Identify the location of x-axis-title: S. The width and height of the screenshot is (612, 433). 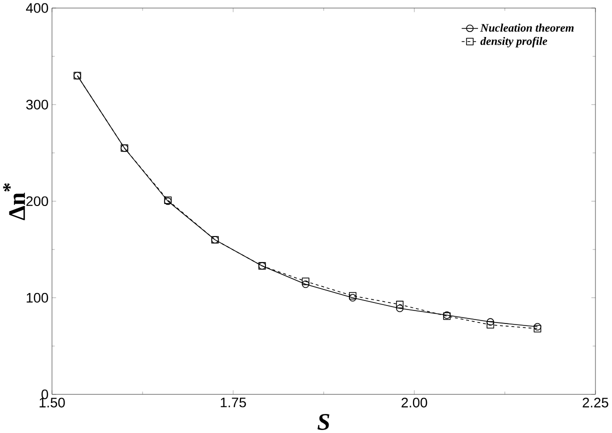
(324, 422).